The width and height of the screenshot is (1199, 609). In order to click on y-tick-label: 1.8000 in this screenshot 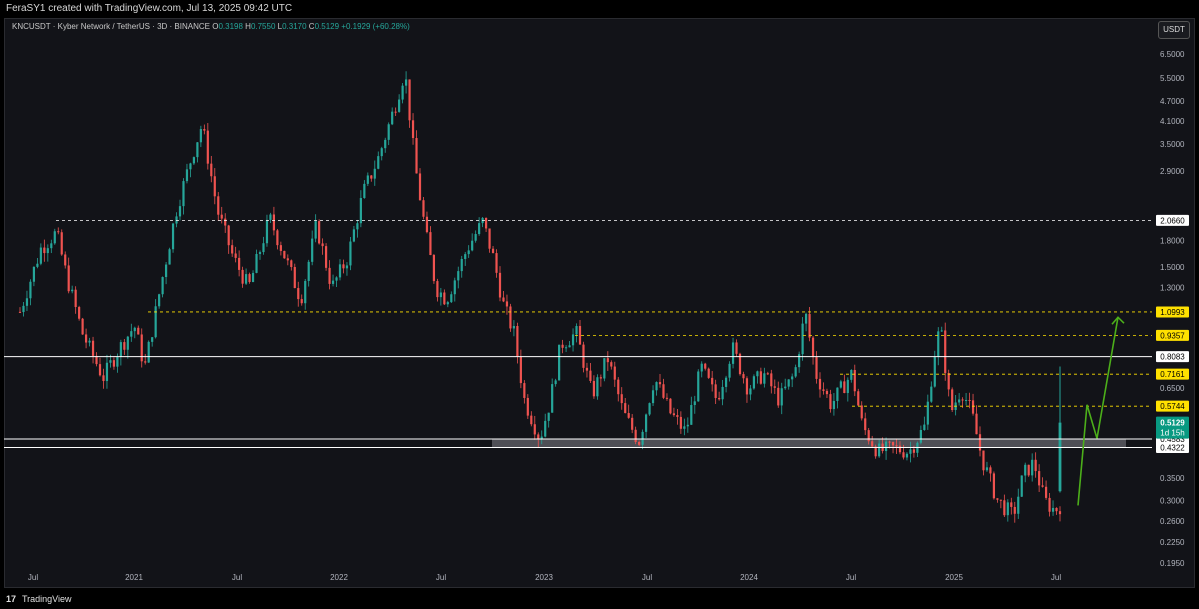, I will do `click(1172, 240)`.